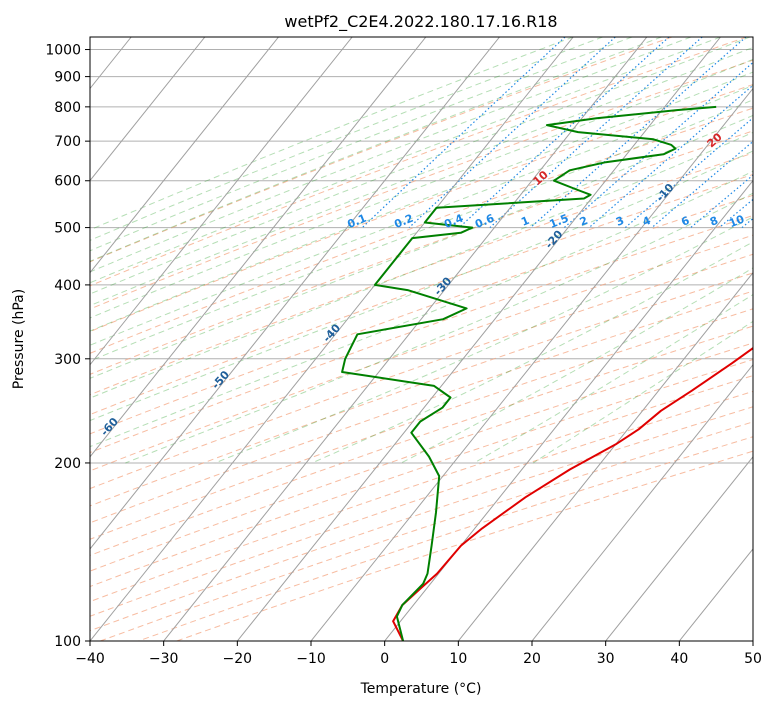 This screenshot has width=775, height=708. I want to click on x-tick-label: −30, so click(164, 659).